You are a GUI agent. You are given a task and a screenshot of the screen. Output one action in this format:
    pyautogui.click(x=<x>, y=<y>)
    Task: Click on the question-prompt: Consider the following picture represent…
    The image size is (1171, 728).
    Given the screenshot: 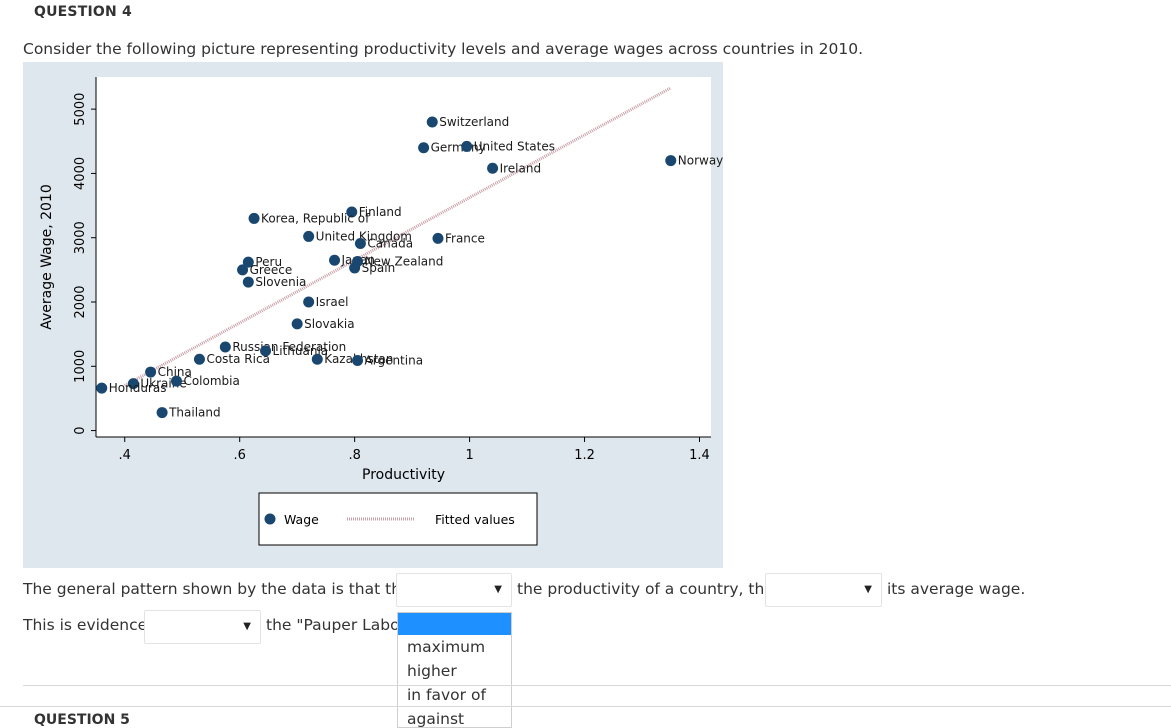 What is the action you would take?
    pyautogui.click(x=443, y=49)
    